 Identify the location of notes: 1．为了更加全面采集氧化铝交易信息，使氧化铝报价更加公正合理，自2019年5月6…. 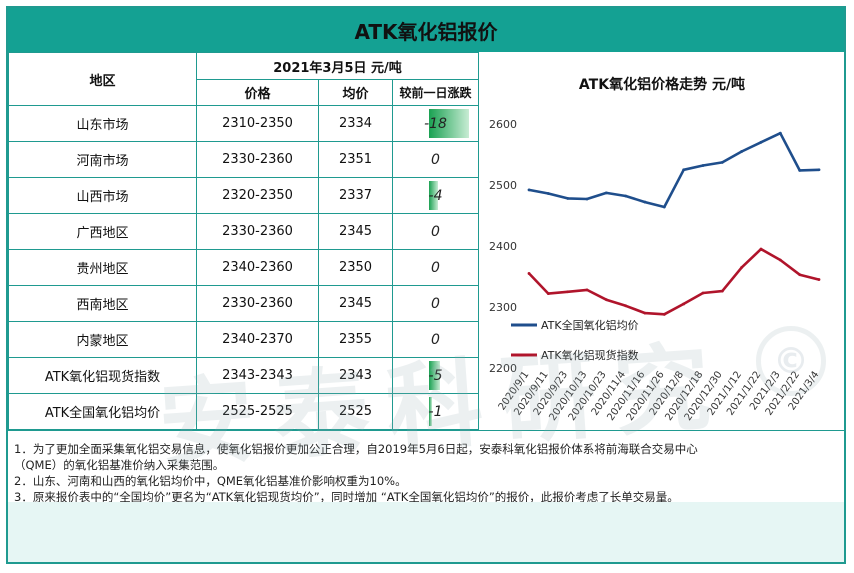
(426, 467).